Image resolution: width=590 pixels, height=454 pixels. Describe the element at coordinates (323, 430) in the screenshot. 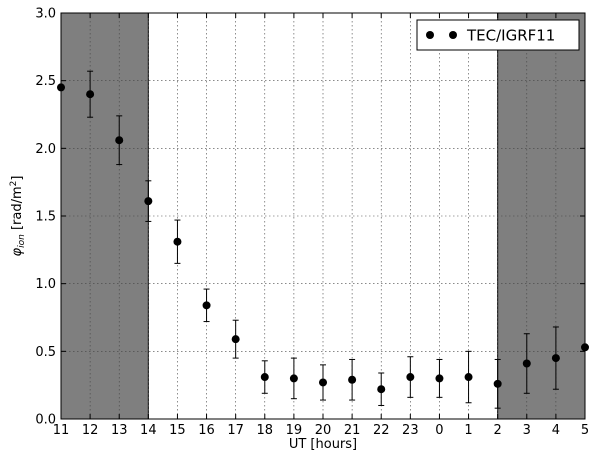

I see `x-tick-label: 20` at that location.